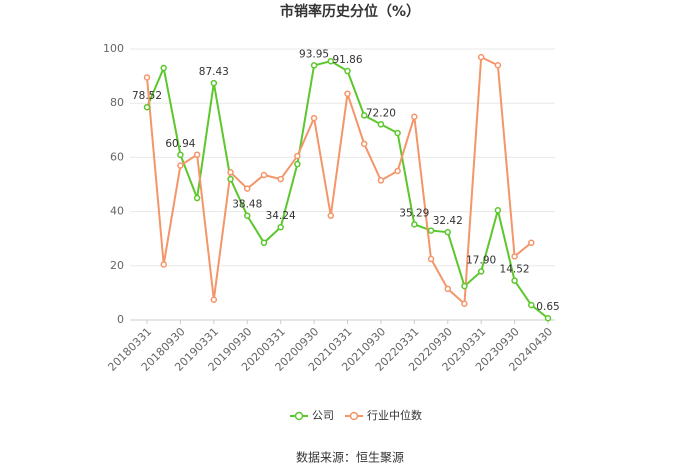  Describe the element at coordinates (147, 96) in the screenshot. I see `value-label: 78.52` at that location.